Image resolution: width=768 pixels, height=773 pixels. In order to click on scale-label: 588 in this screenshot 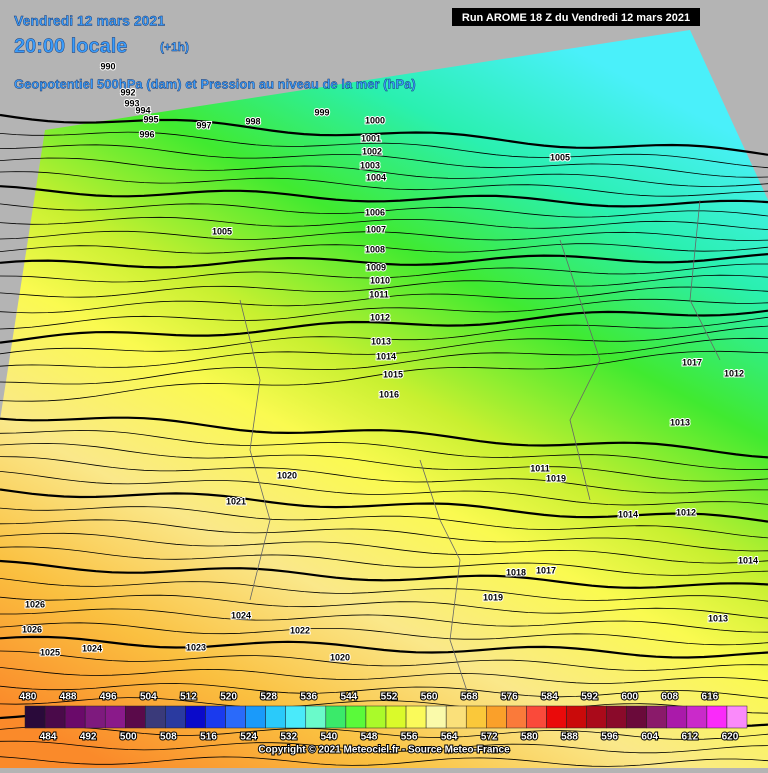, I will do `click(569, 737)`.